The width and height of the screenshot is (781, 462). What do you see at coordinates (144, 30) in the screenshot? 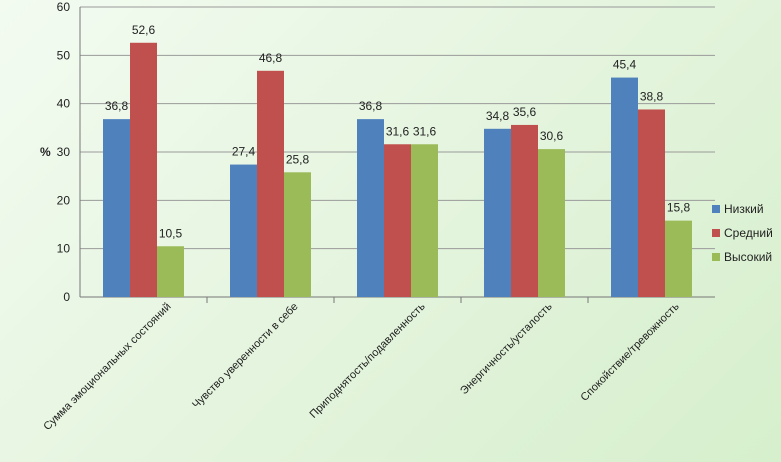
I see `data-label: 52,6` at bounding box center [144, 30].